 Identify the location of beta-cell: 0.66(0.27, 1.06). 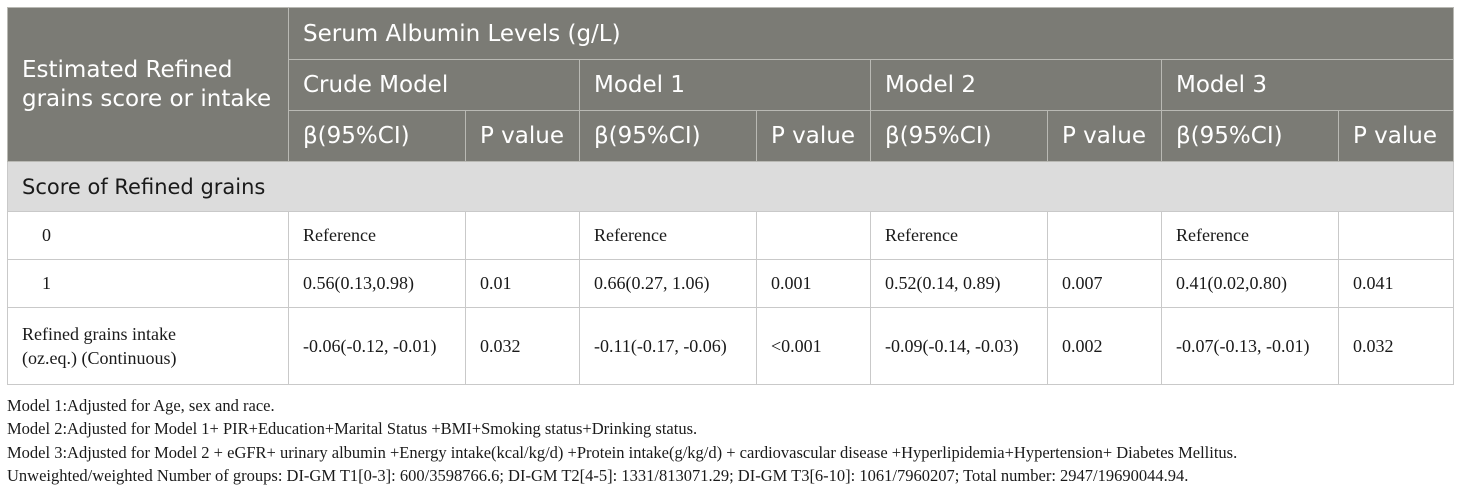
(668, 283).